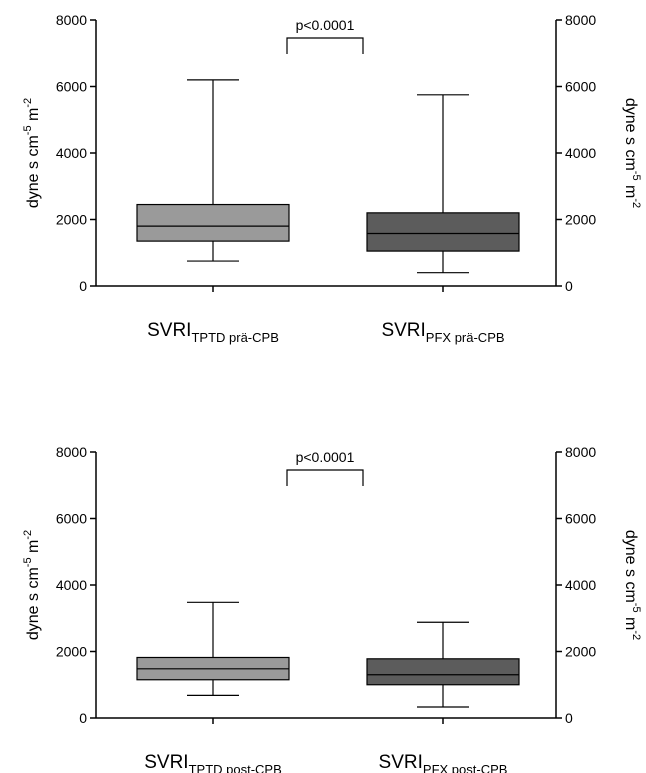 This screenshot has width=646, height=773. Describe the element at coordinates (465, 767) in the screenshot. I see `category-label-subscript: PFX post-CPB` at that location.